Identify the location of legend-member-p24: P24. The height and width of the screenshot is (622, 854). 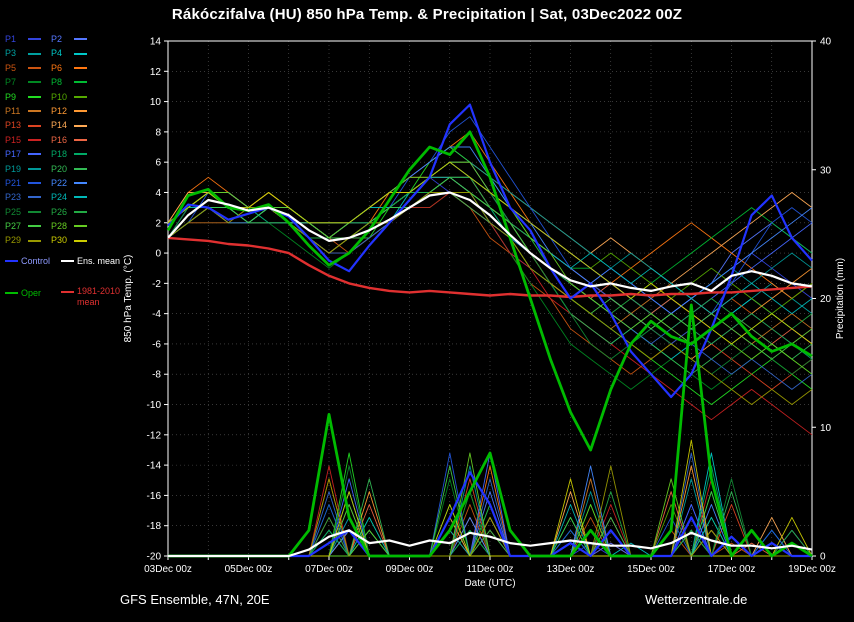
(74, 197).